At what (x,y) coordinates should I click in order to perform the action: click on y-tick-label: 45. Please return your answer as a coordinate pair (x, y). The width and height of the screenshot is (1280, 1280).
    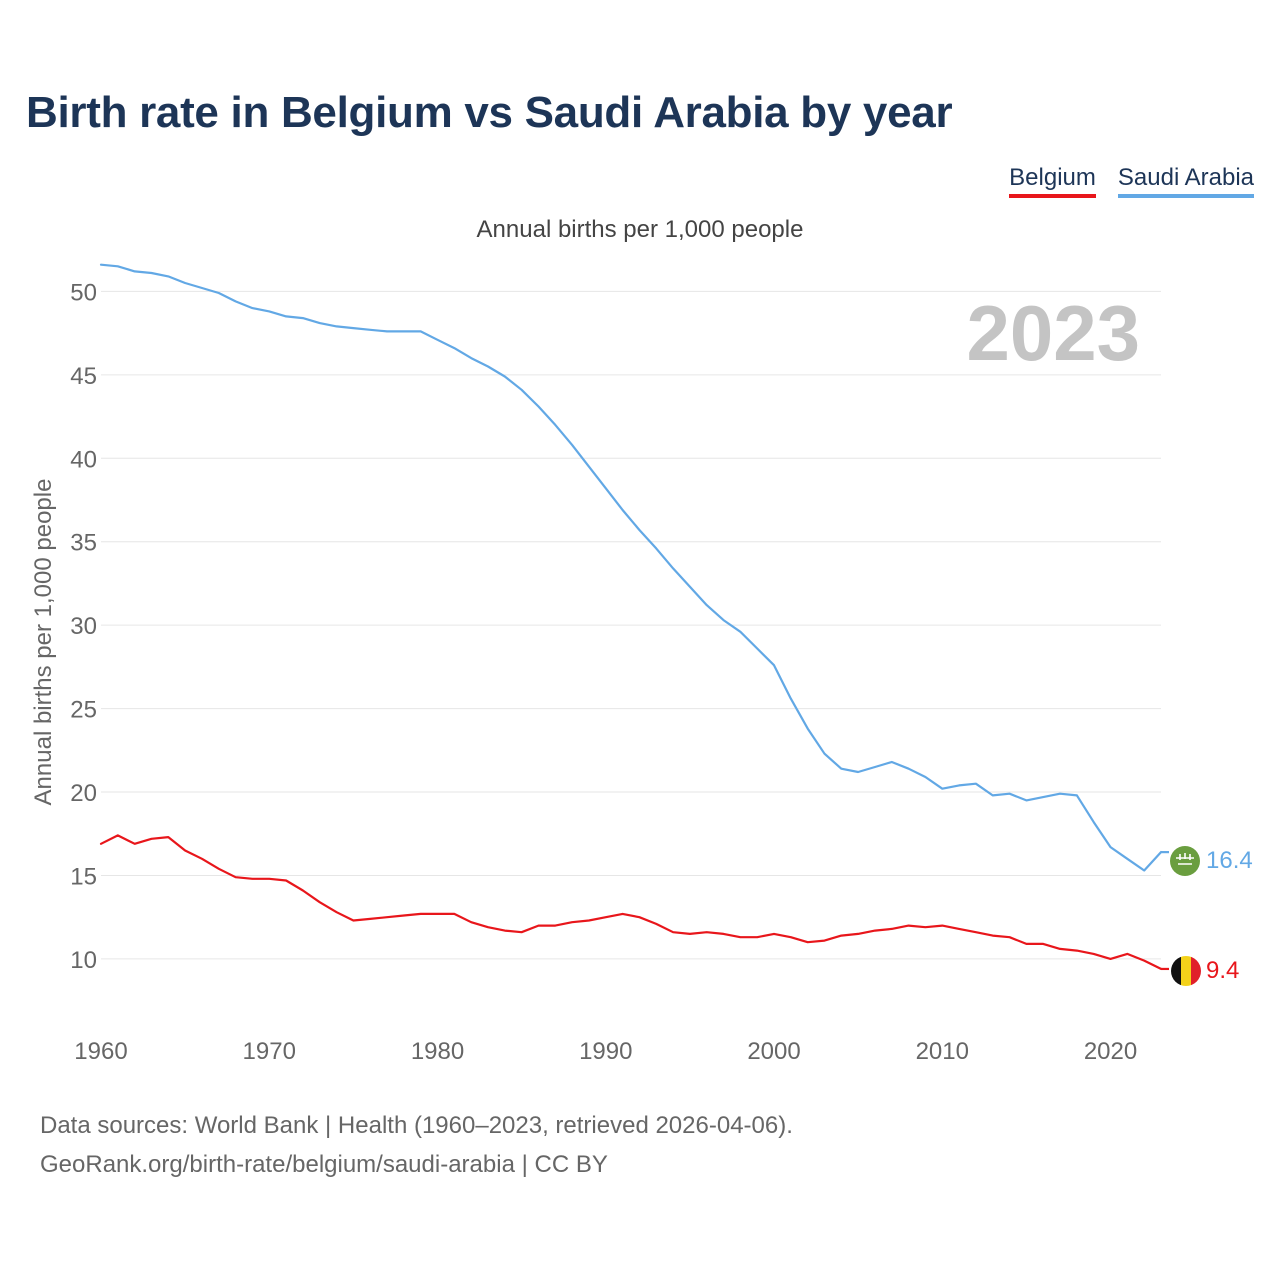
    Looking at the image, I should click on (83, 376).